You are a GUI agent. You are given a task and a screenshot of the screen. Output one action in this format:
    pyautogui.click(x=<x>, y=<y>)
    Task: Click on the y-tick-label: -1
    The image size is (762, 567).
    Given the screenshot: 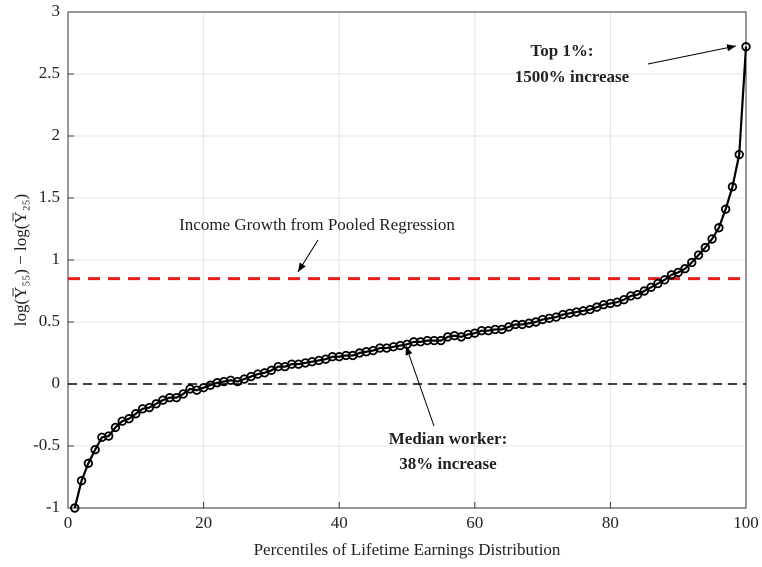 What is the action you would take?
    pyautogui.click(x=53, y=506)
    